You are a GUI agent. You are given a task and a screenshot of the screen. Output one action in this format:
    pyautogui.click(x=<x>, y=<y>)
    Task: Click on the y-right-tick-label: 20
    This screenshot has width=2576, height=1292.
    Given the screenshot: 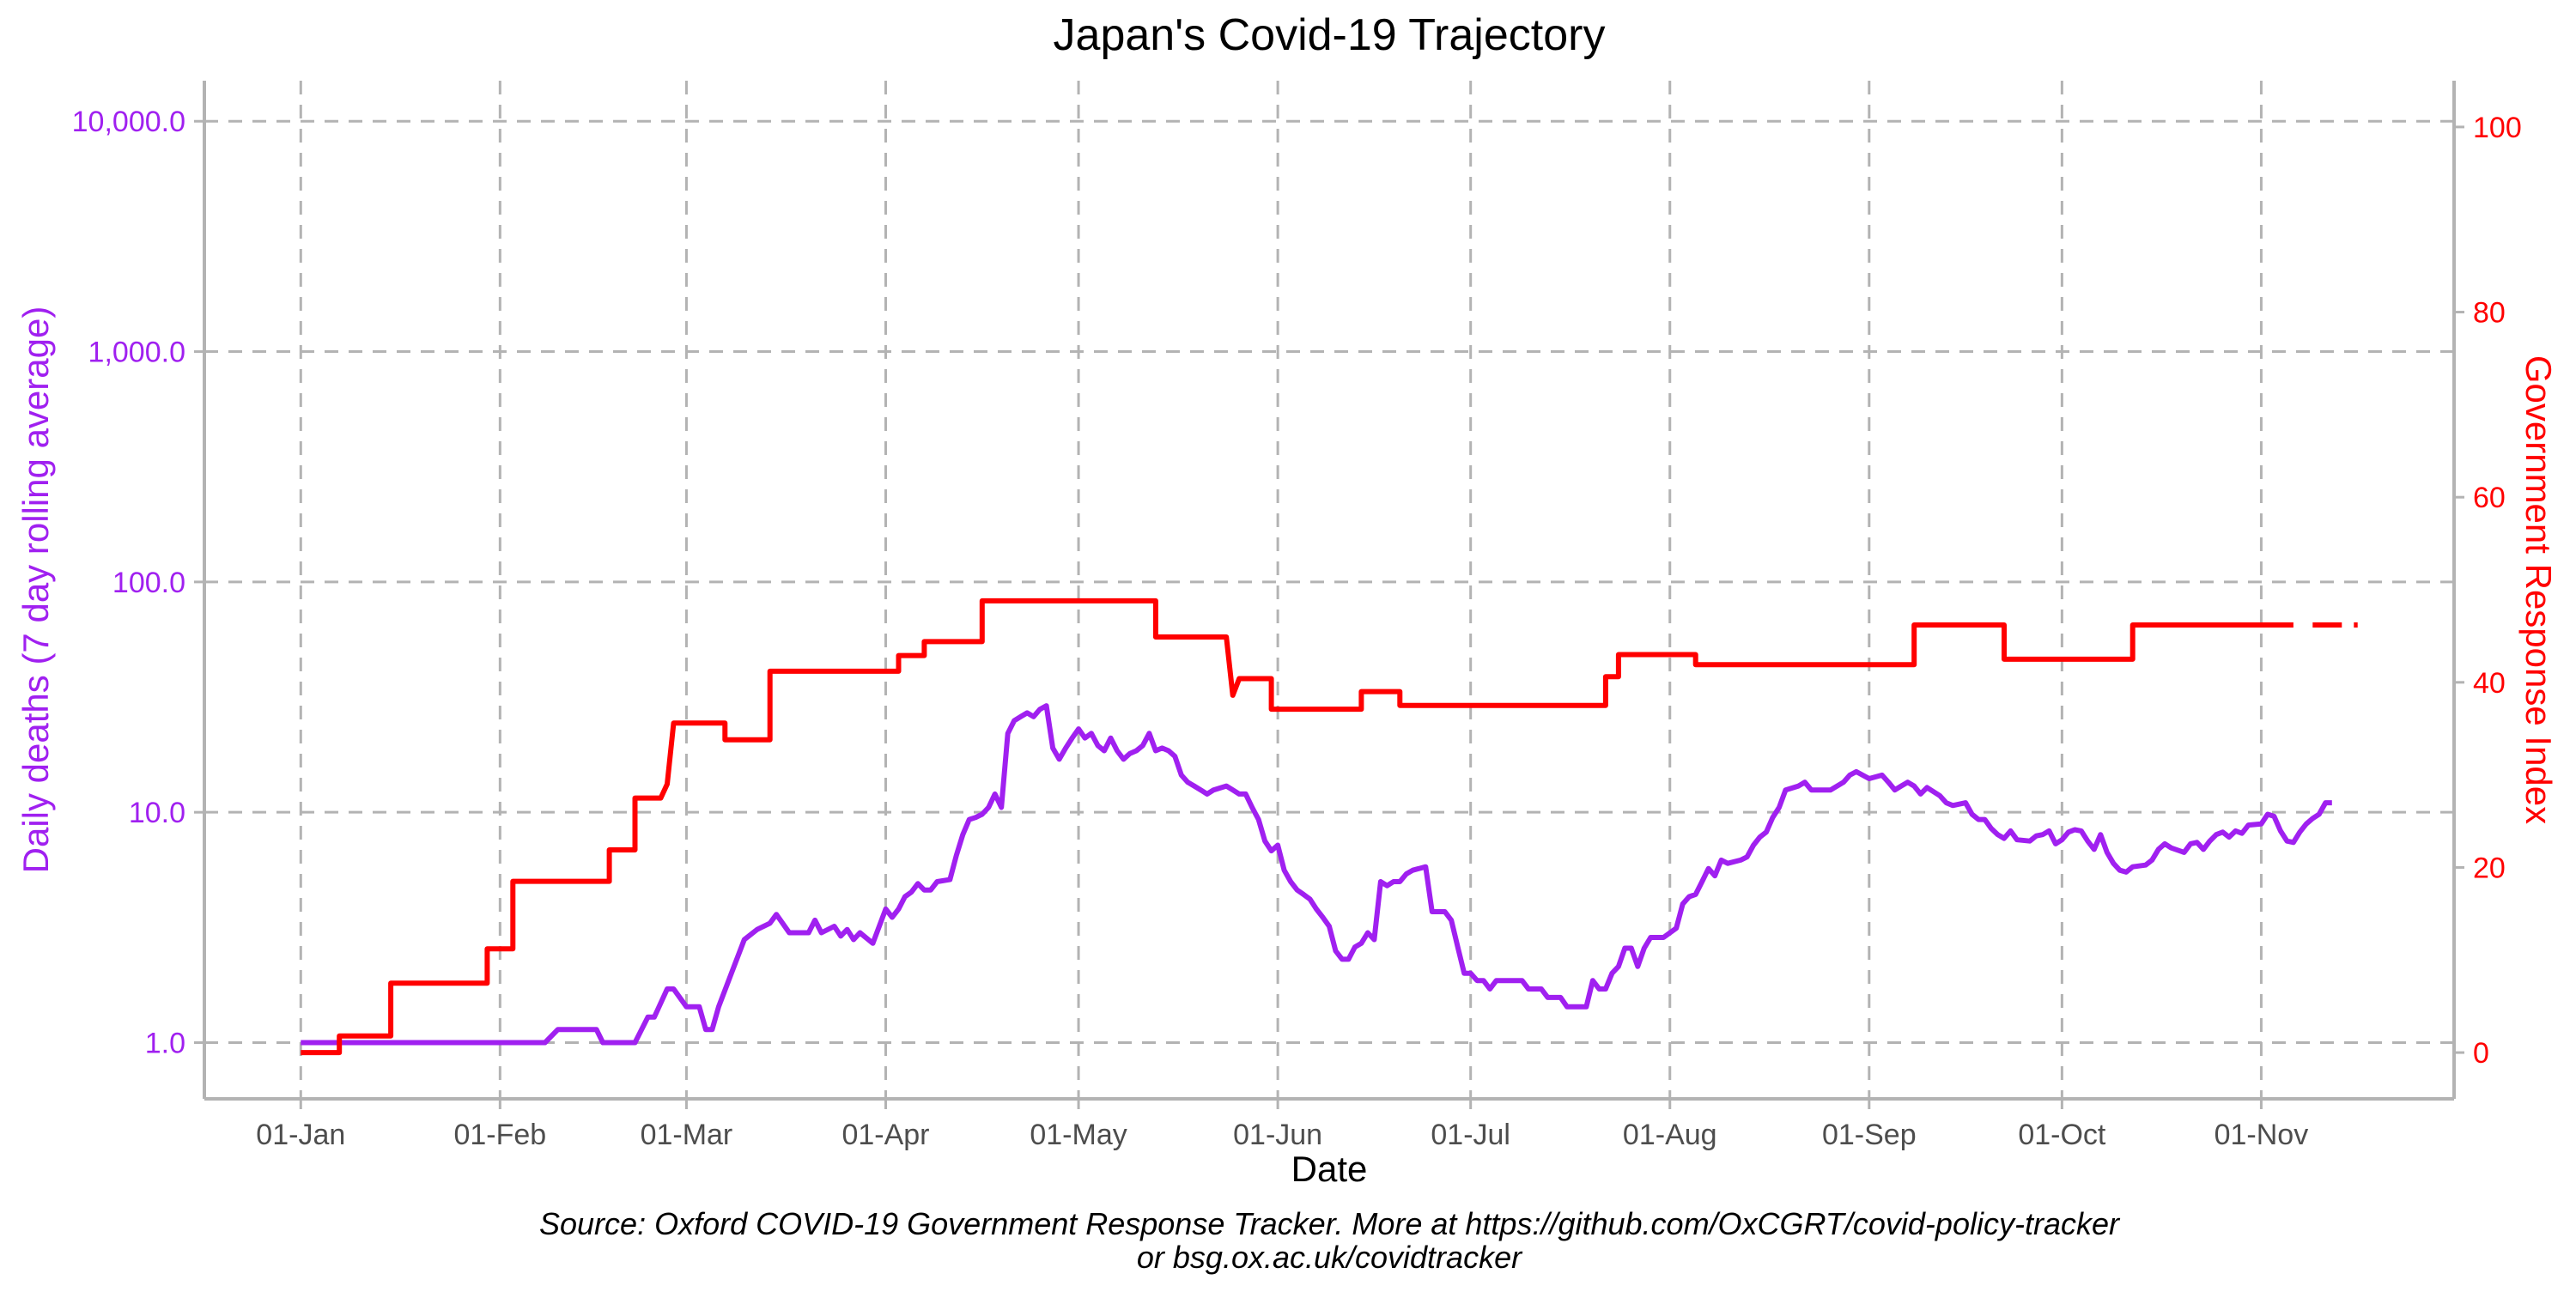 What is the action you would take?
    pyautogui.click(x=2489, y=868)
    